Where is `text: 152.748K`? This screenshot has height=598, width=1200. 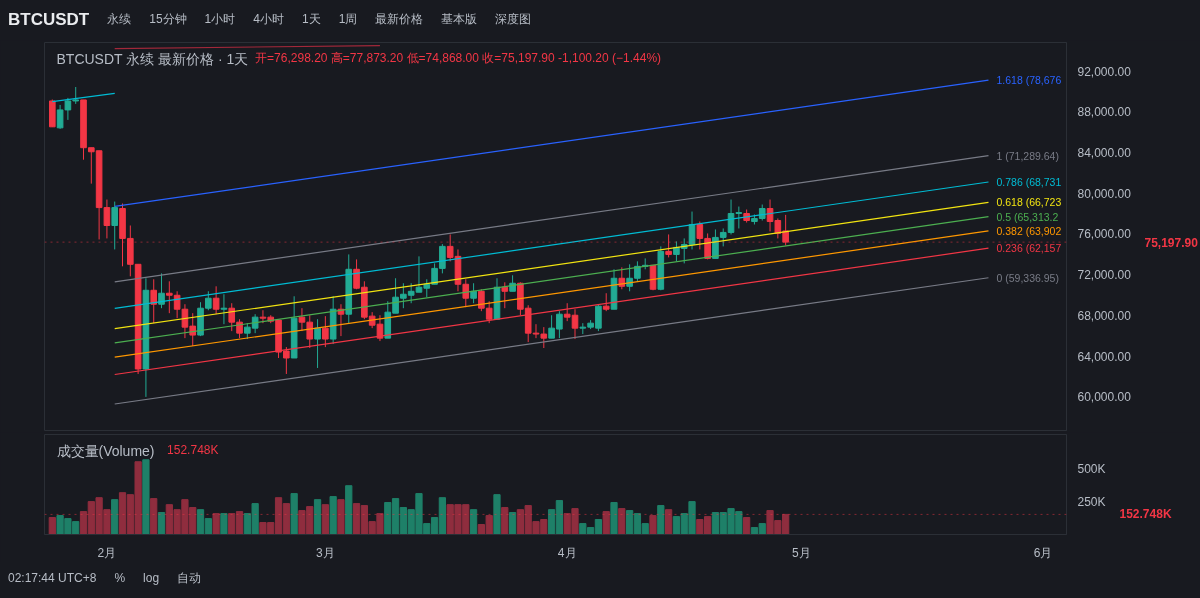 text: 152.748K is located at coordinates (193, 449).